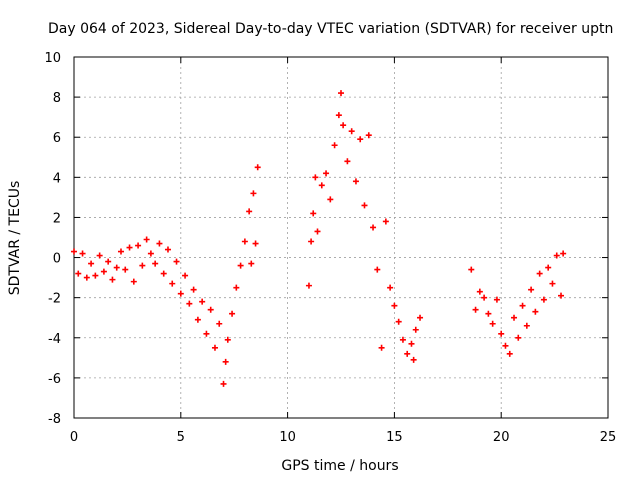 This screenshot has height=480, width=640. What do you see at coordinates (54, 299) in the screenshot?
I see `y-tick-label: -2` at bounding box center [54, 299].